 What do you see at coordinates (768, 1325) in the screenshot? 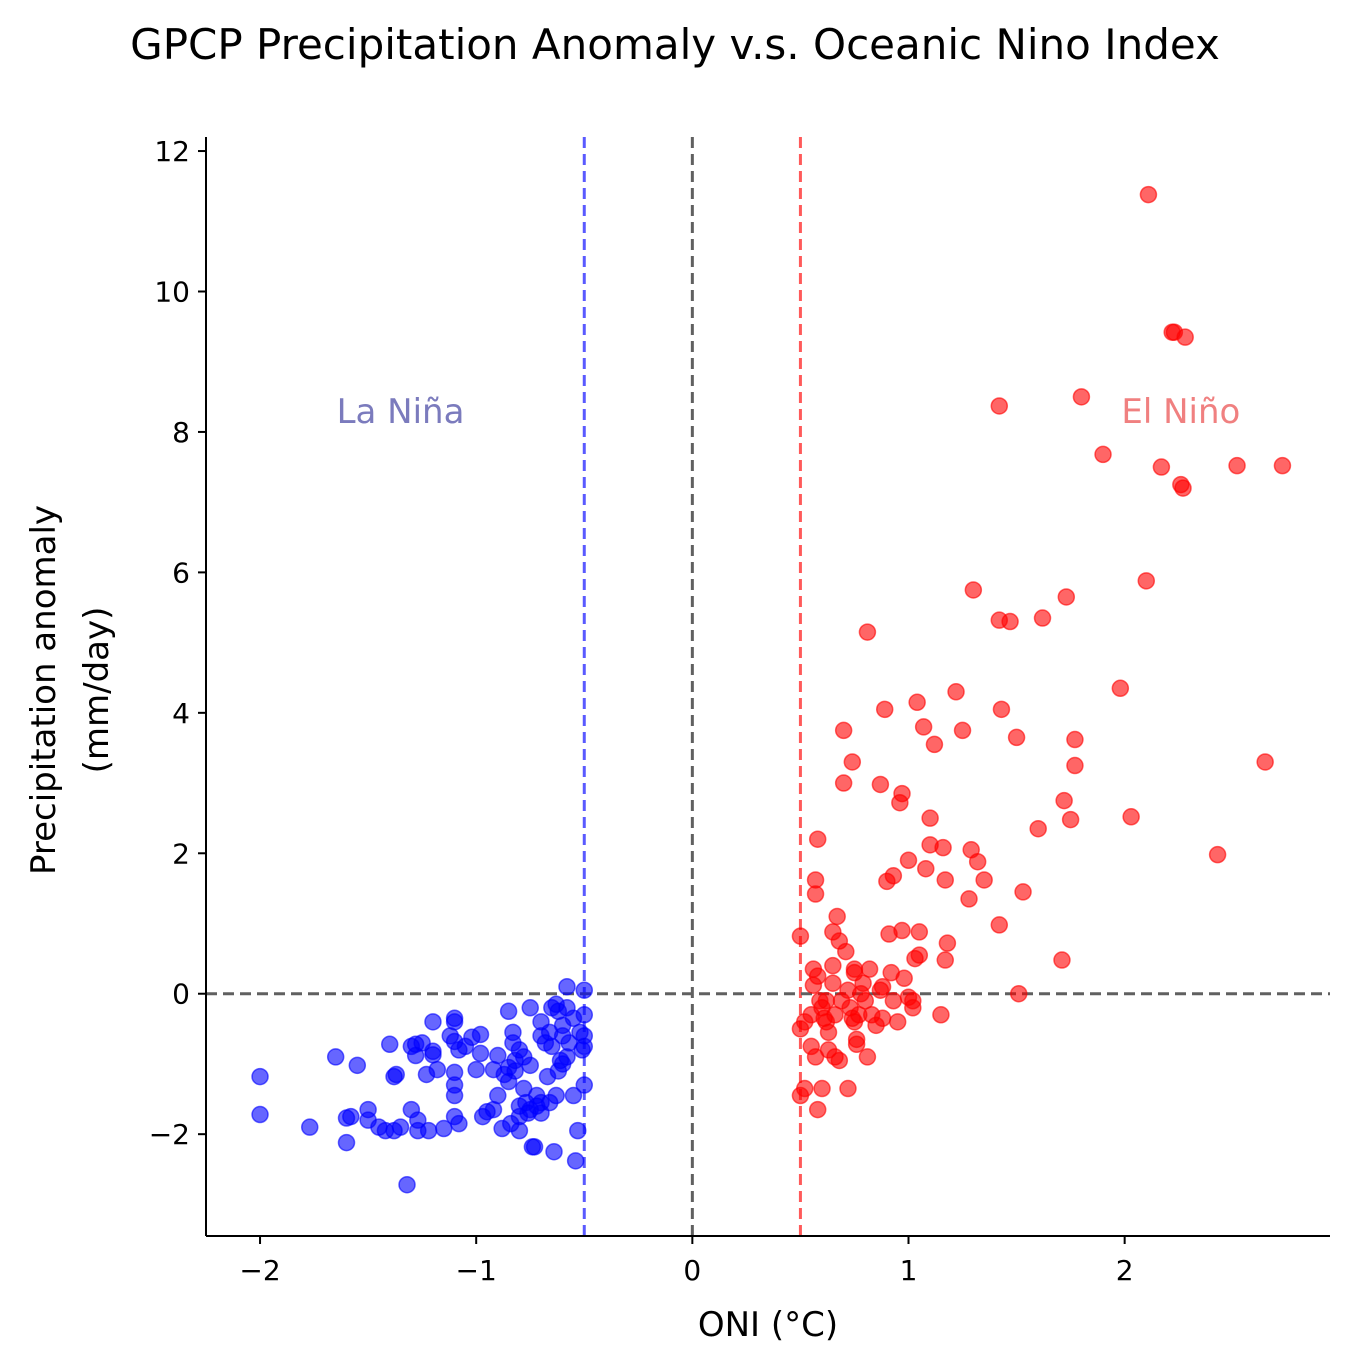
I see `x-axis-label: ONI (°C)` at bounding box center [768, 1325].